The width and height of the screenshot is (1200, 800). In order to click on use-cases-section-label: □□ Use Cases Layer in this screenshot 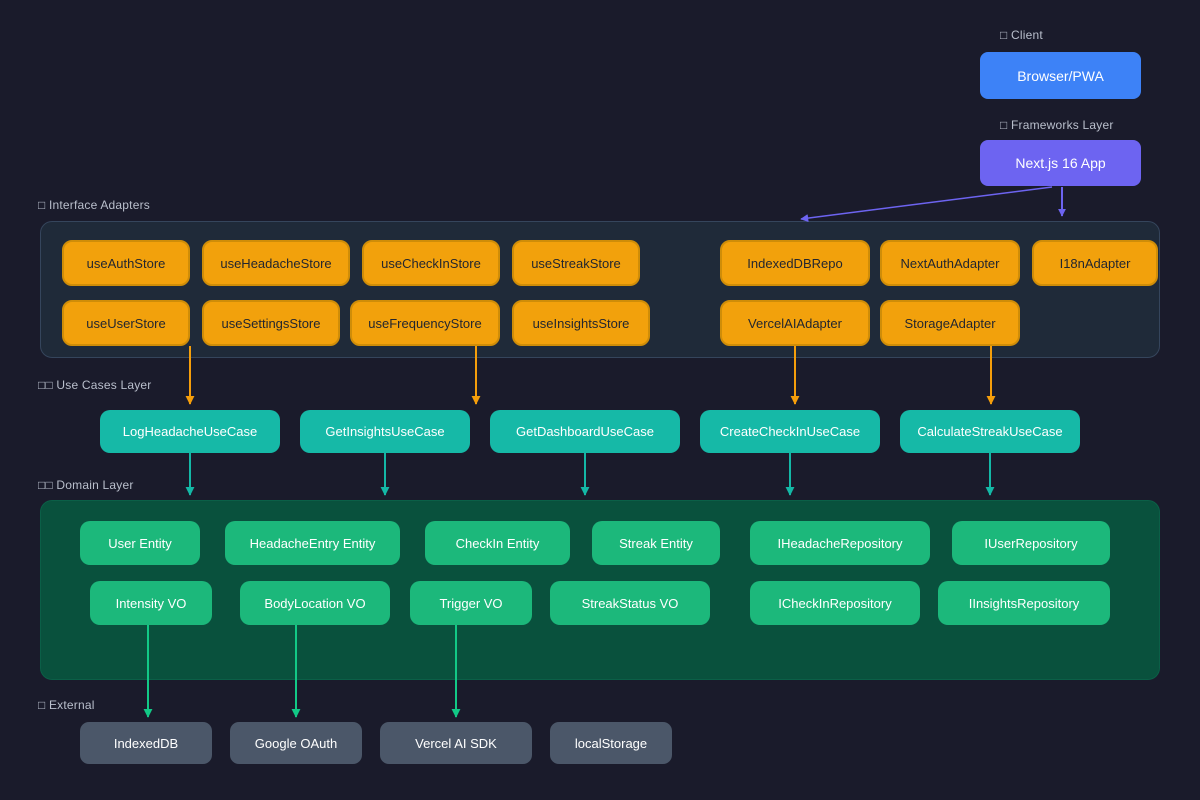, I will do `click(95, 385)`.